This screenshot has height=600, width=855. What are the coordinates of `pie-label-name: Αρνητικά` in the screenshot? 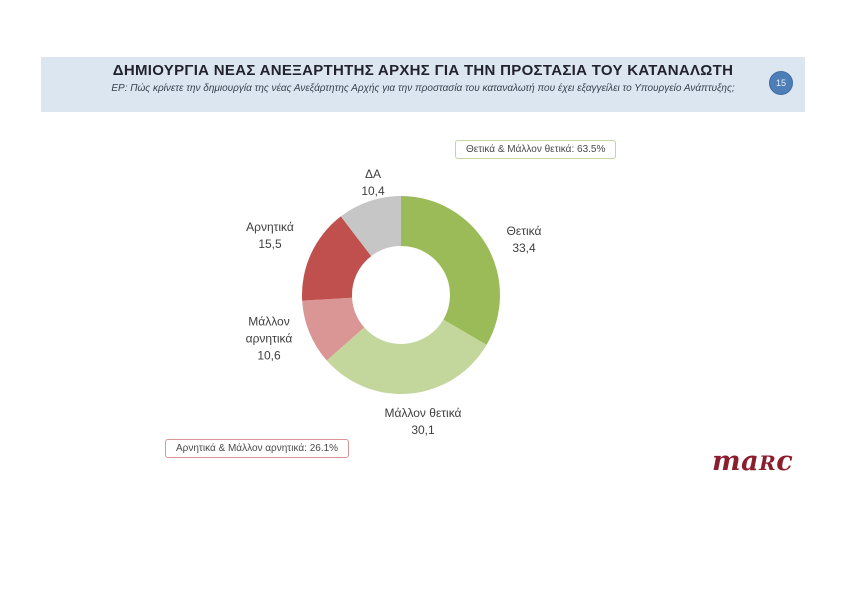 It's located at (270, 227).